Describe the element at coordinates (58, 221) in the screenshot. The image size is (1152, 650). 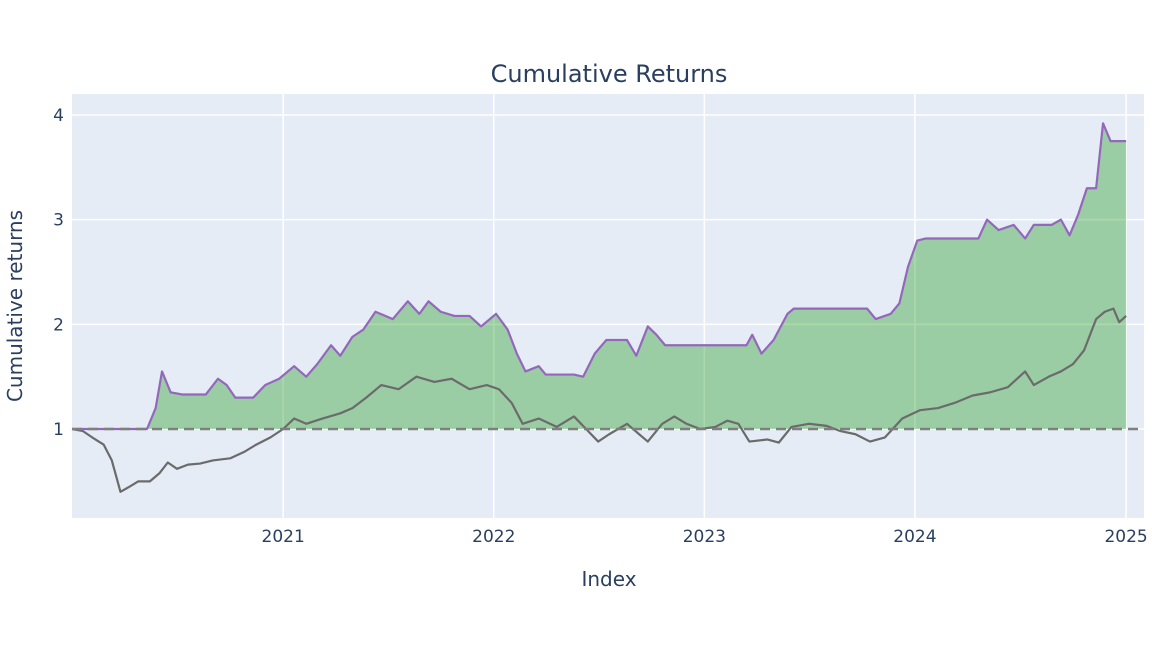
I see `y-tick-label: 3` at that location.